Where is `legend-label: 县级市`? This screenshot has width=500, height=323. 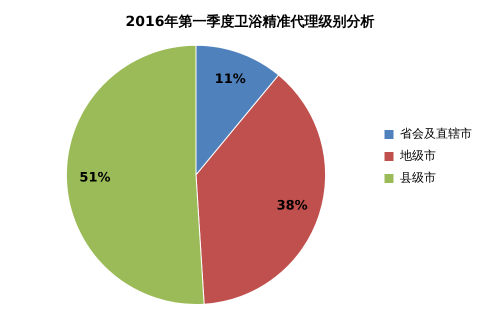 legend-label: 县级市 is located at coordinates (418, 177).